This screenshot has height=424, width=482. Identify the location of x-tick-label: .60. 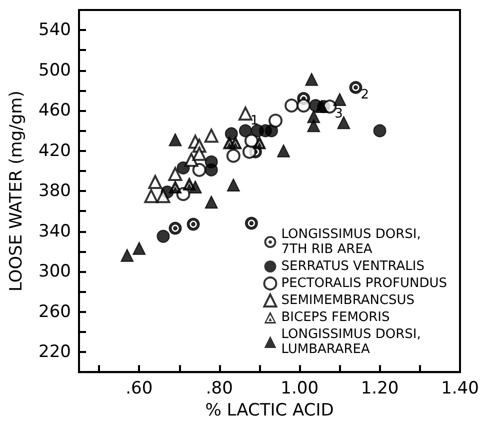
(139, 388).